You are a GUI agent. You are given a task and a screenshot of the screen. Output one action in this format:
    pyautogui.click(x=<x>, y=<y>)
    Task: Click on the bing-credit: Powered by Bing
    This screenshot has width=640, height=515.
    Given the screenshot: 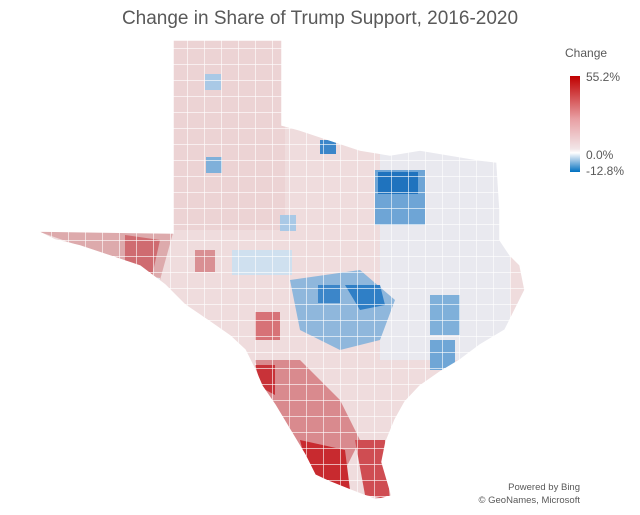 What is the action you would take?
    pyautogui.click(x=544, y=487)
    